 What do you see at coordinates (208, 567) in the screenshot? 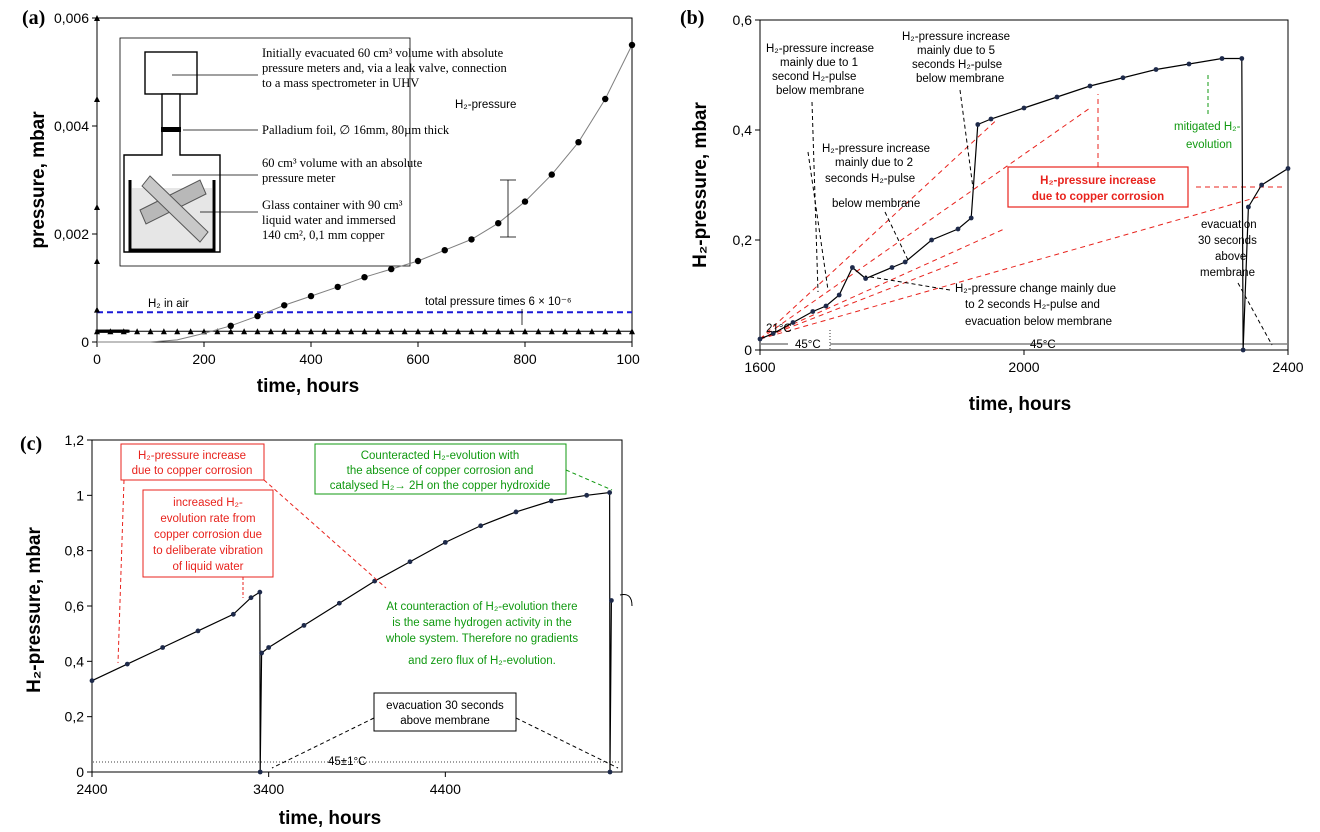
I see `svg-text: of liquid water` at bounding box center [208, 567].